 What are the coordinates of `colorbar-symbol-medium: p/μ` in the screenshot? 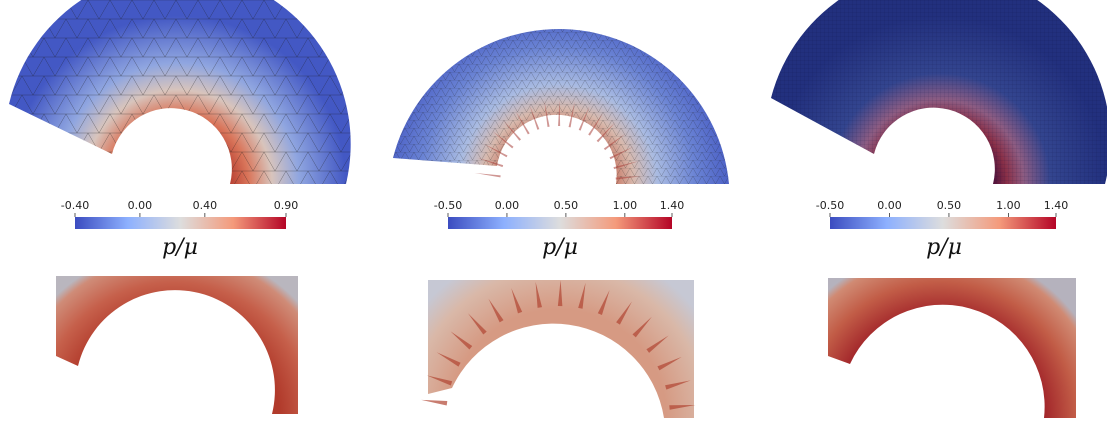 It's located at (560, 247).